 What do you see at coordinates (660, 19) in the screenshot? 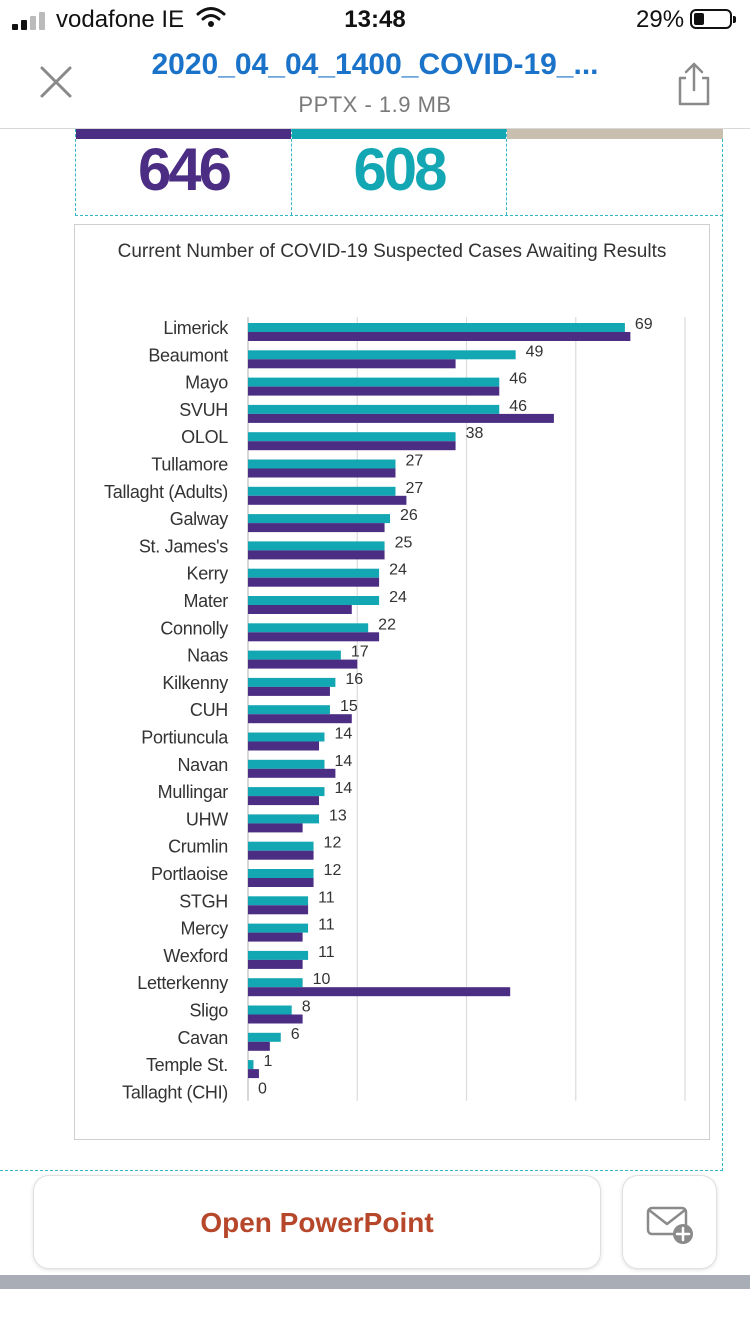
I see `battery-percent: 29%` at bounding box center [660, 19].